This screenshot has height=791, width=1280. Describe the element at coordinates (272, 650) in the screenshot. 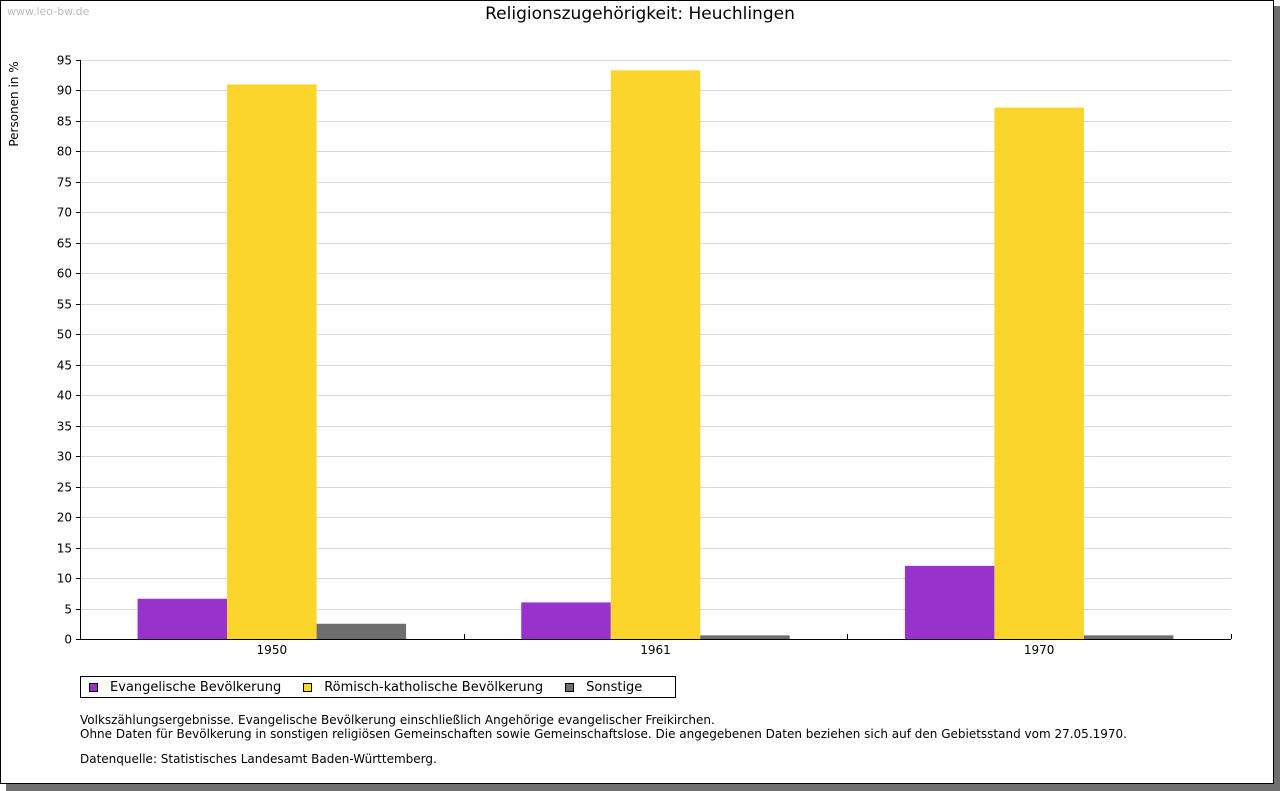

I see `x-tick-label: 1950` at that location.